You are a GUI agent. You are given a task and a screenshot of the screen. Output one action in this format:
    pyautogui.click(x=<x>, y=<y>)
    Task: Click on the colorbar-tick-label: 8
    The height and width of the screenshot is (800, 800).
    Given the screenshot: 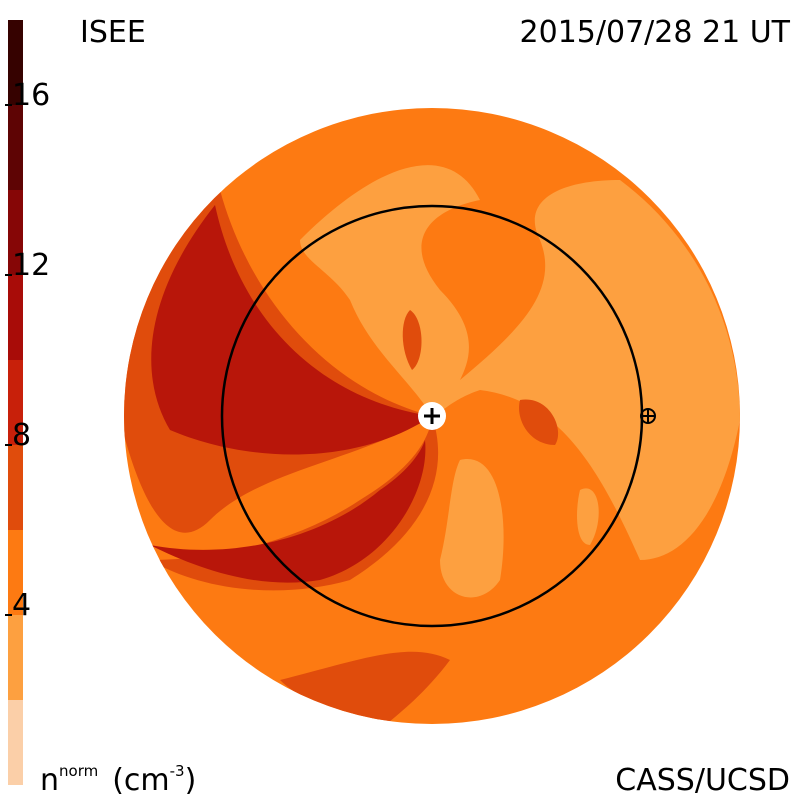 What is the action you would take?
    pyautogui.click(x=21, y=435)
    